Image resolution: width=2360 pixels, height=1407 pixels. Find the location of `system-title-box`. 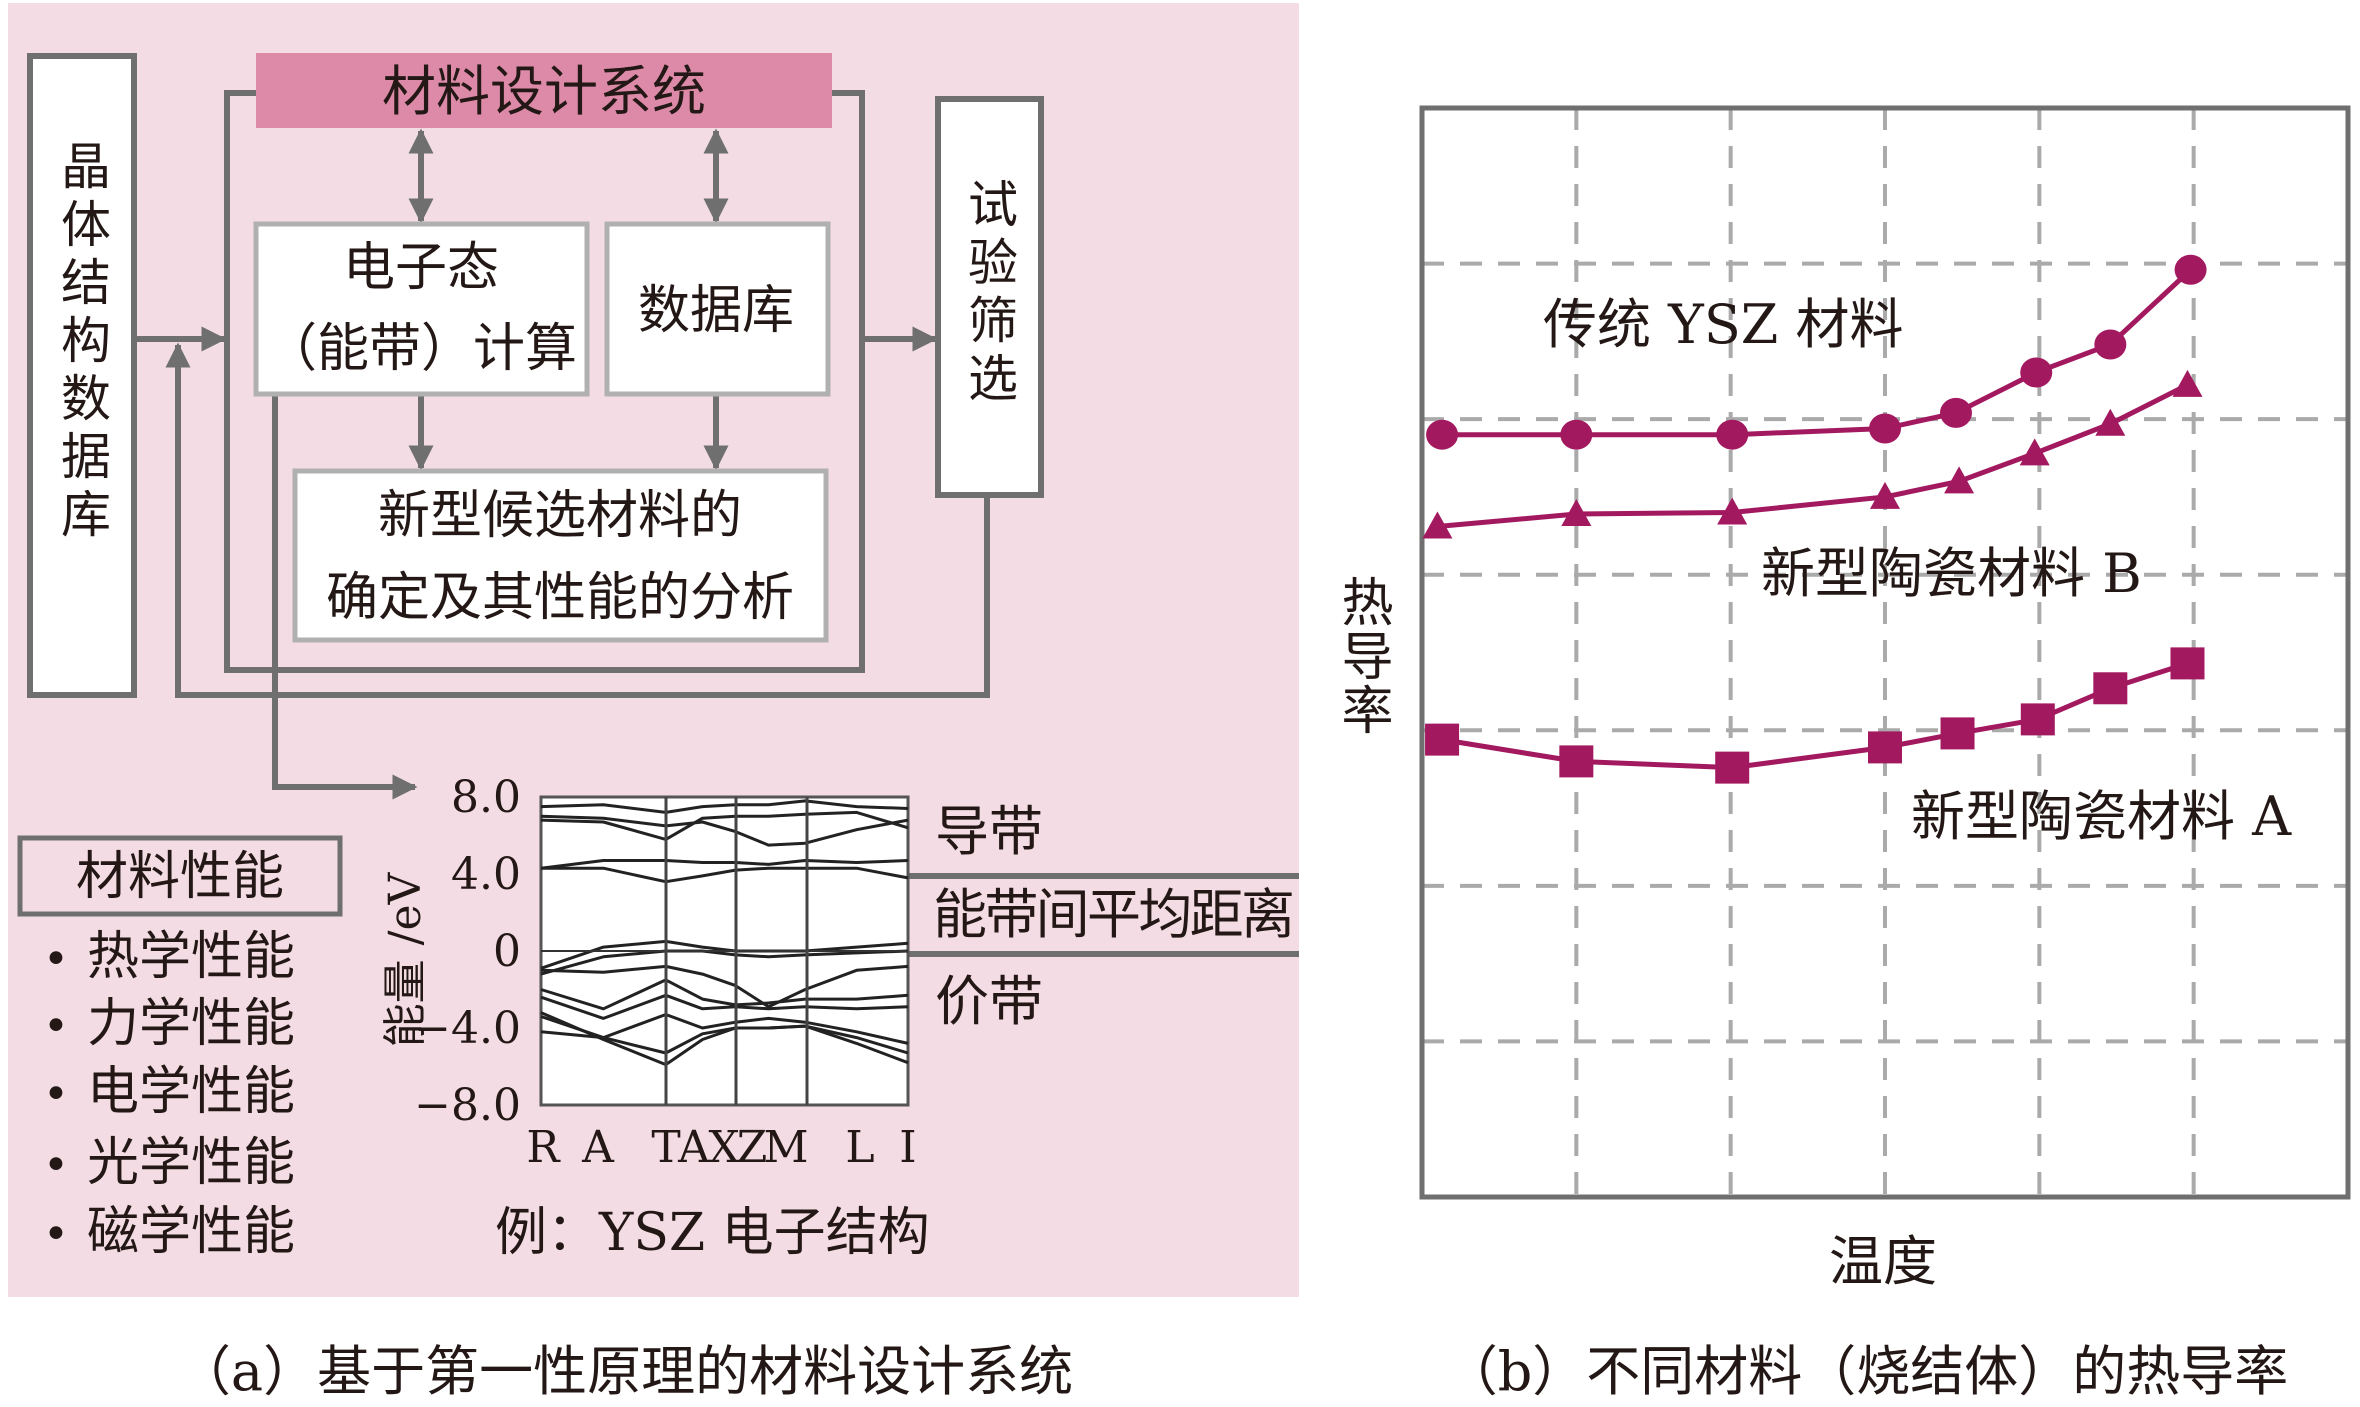

system-title-box is located at coordinates (544, 90).